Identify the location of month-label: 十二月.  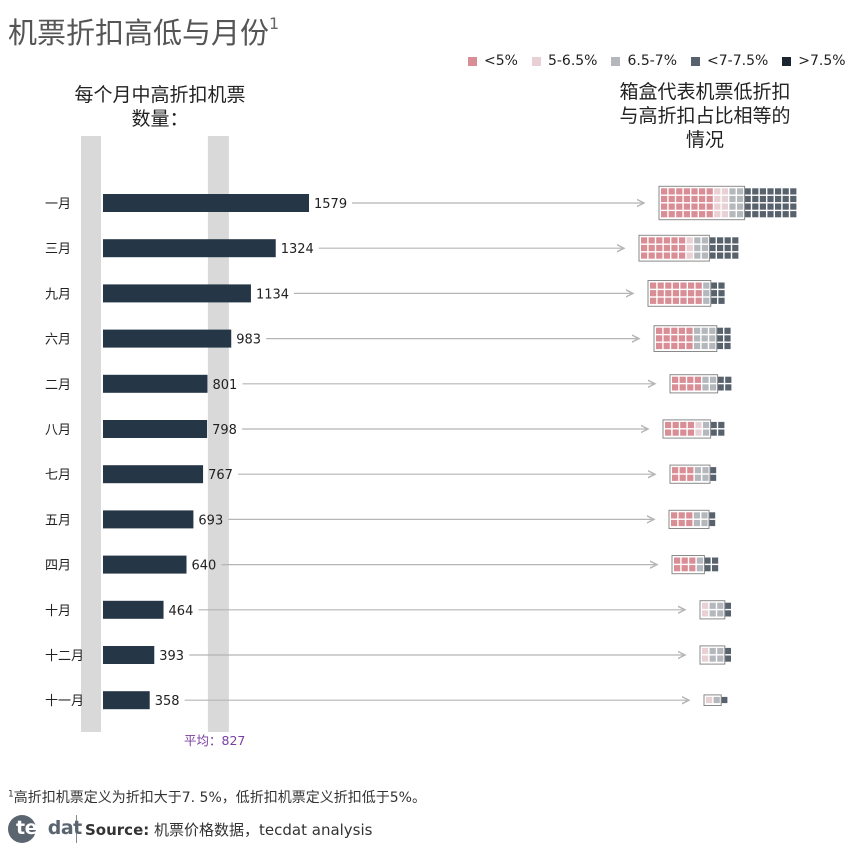
(64, 656).